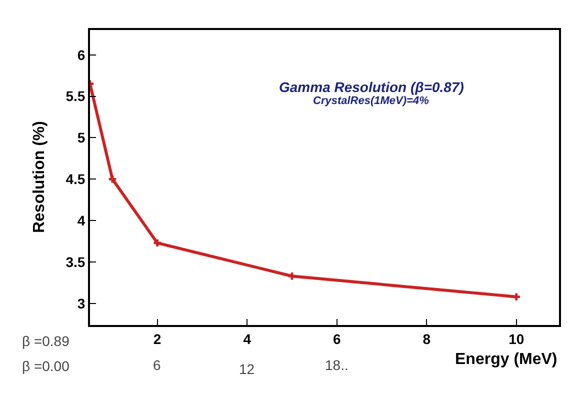  I want to click on text: 18.., so click(336, 365).